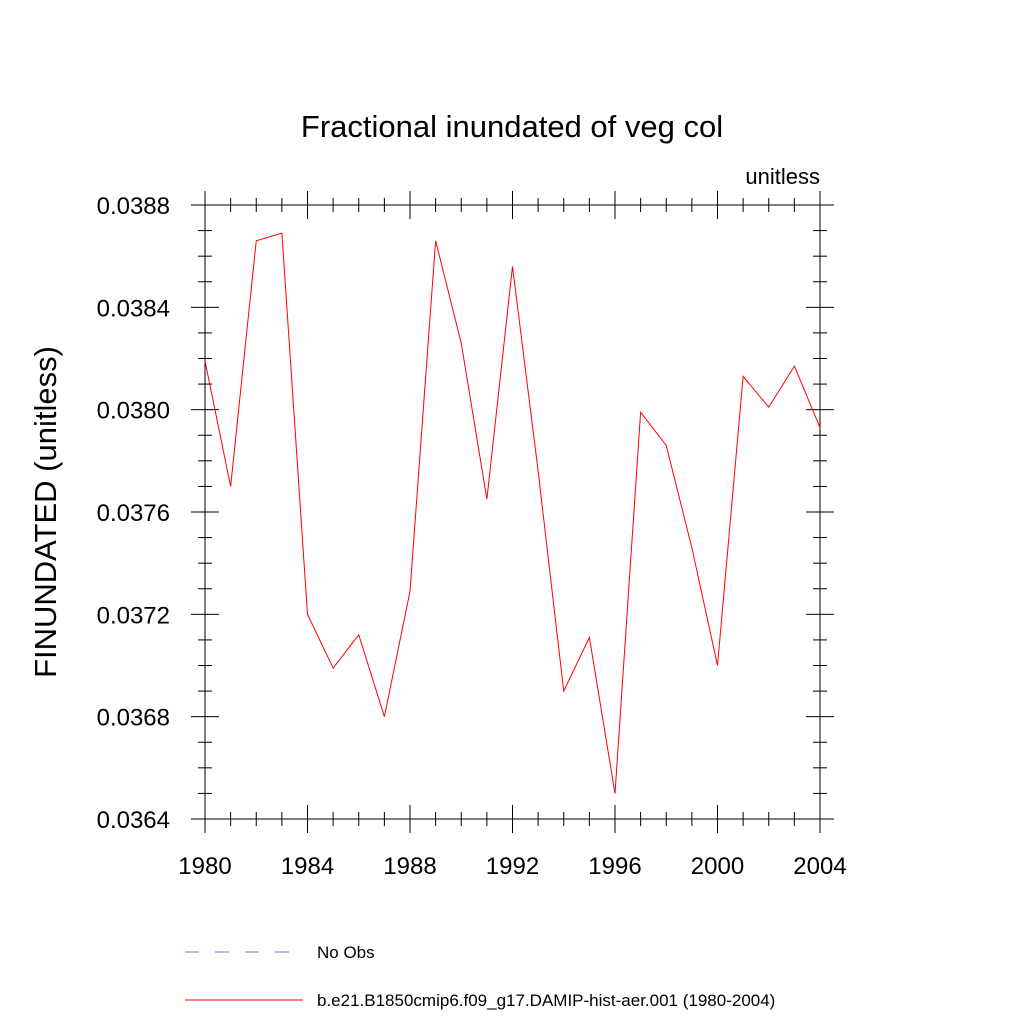 This screenshot has width=1024, height=1024. I want to click on x-tick-label: 1996, so click(614, 866).